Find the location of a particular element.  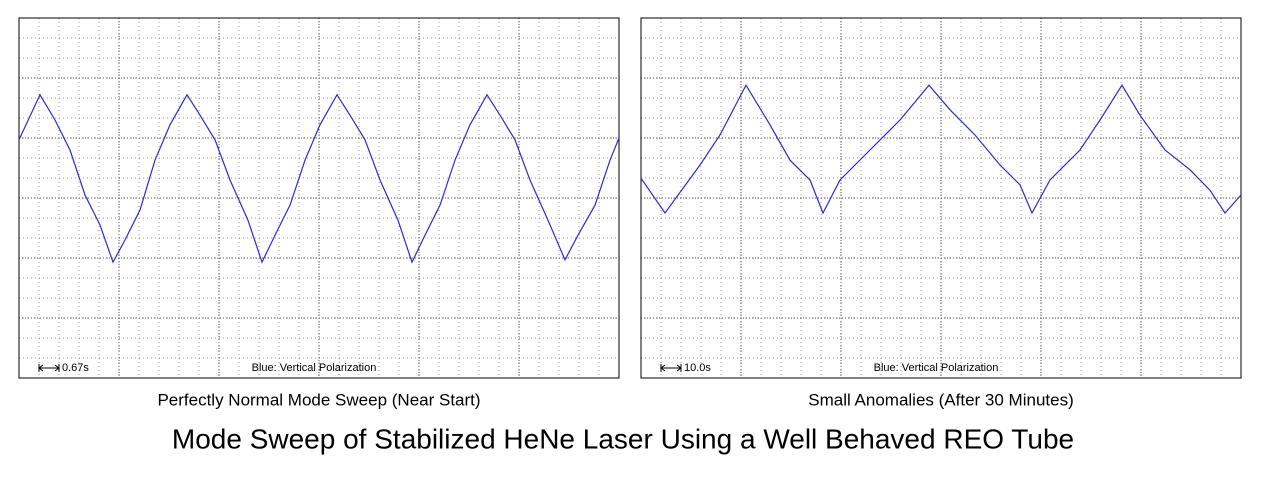

trace is located at coordinates (941, 149).